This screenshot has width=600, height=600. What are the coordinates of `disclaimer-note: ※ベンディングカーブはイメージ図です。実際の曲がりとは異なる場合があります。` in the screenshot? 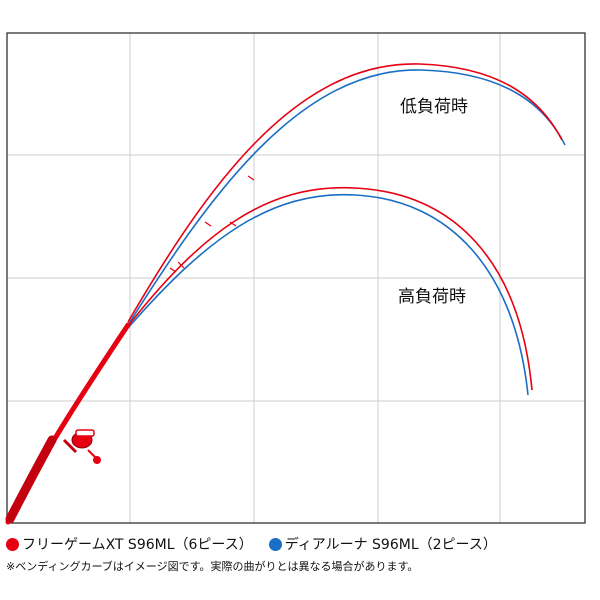 It's located at (212, 566).